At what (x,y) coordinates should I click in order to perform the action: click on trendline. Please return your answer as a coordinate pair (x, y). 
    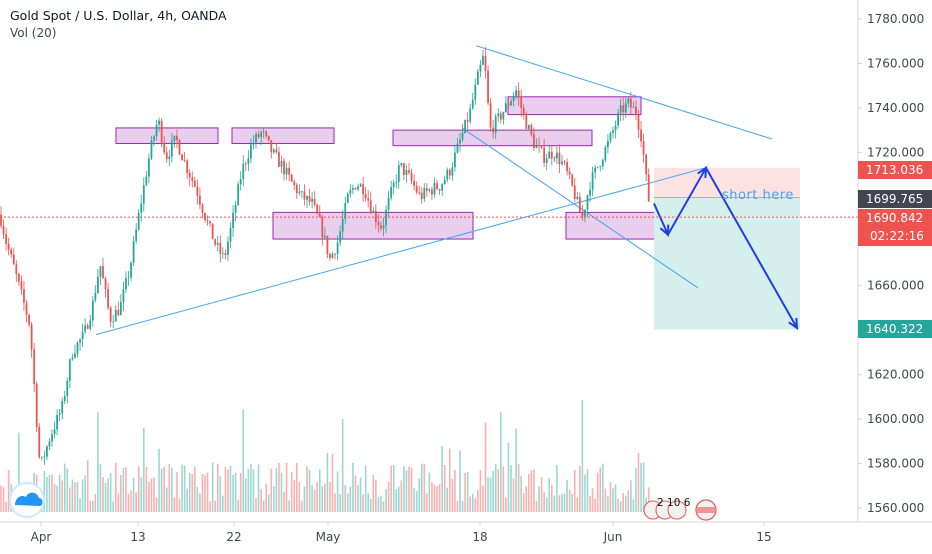
    Looking at the image, I should click on (624, 92).